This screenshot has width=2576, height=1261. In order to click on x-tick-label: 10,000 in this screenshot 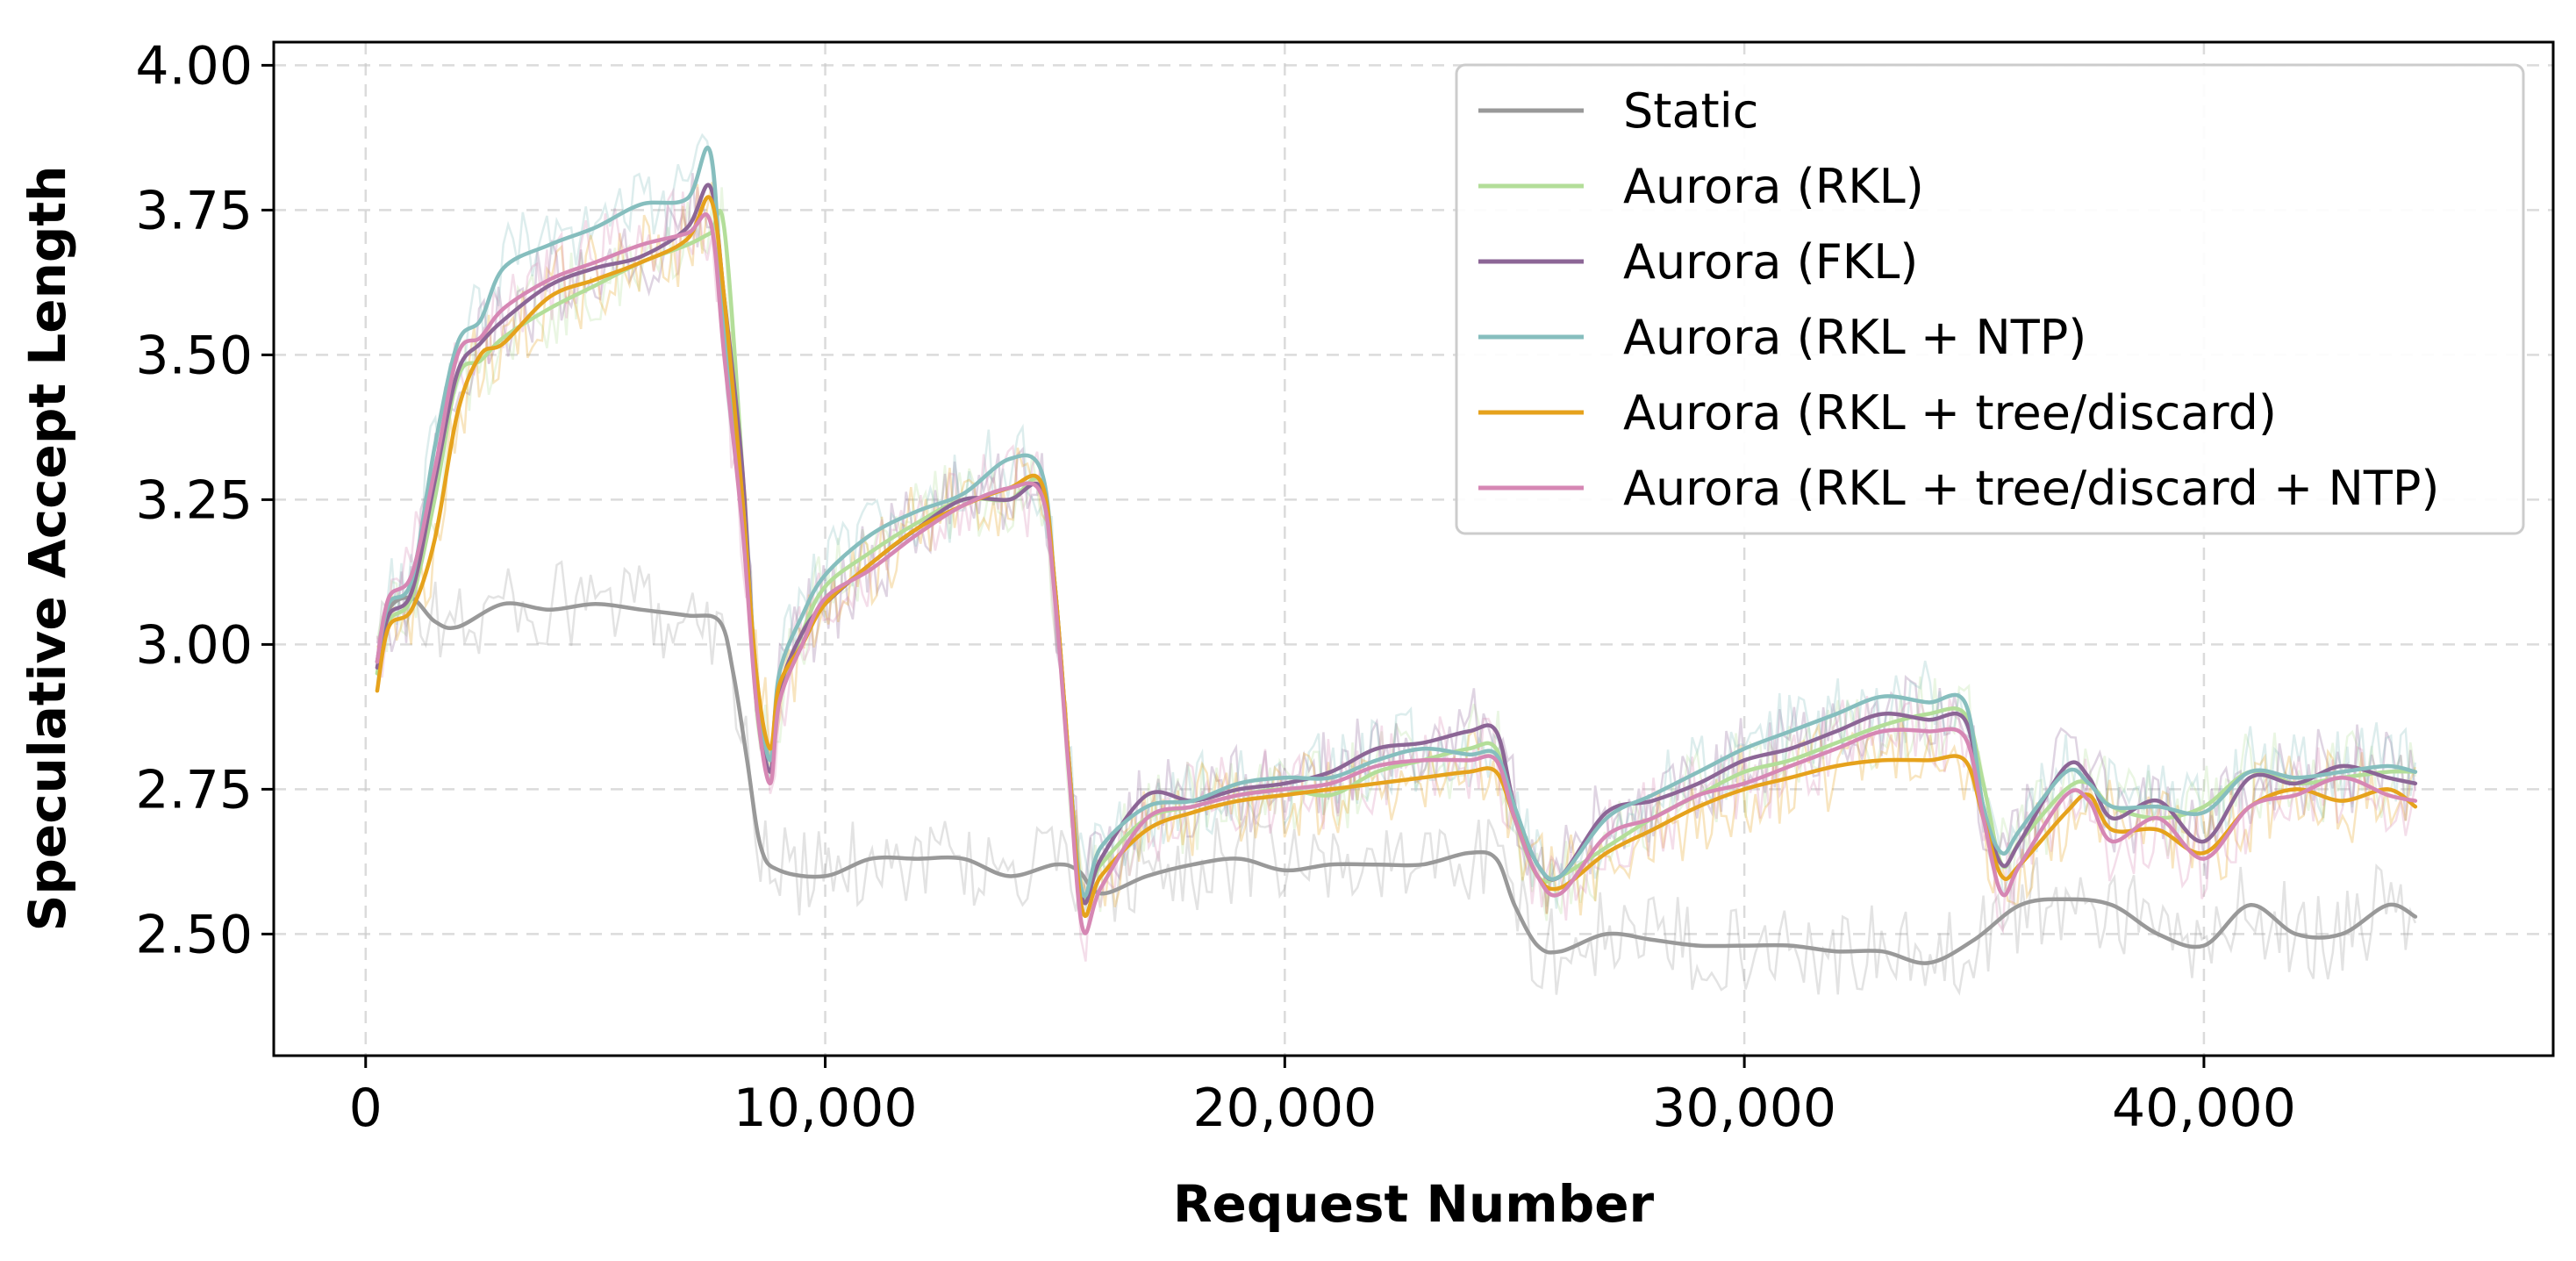, I will do `click(825, 1108)`.